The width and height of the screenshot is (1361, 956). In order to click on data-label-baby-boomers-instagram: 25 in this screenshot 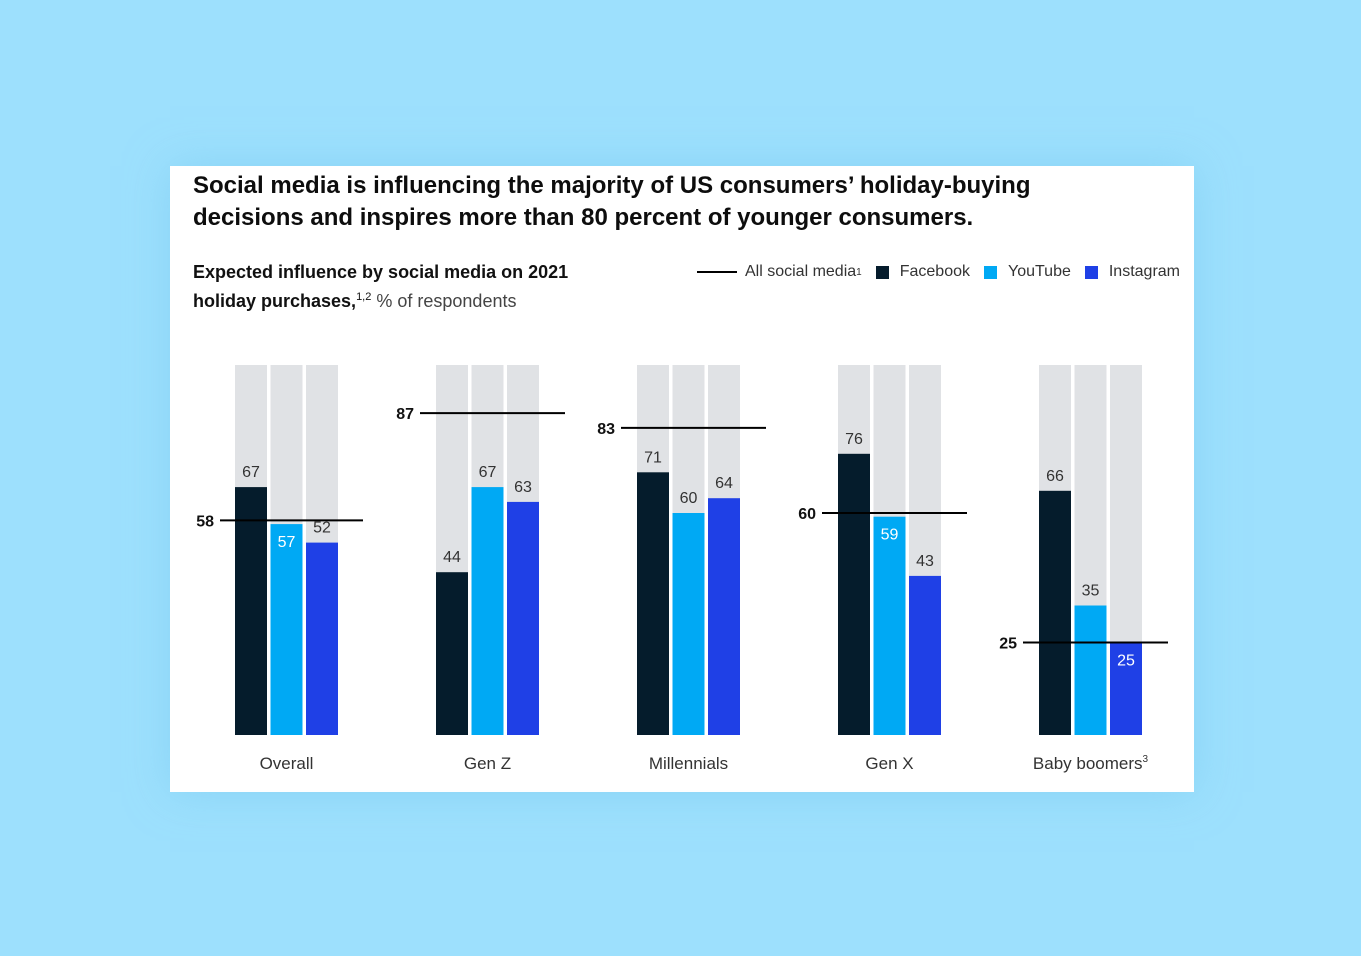, I will do `click(1126, 661)`.